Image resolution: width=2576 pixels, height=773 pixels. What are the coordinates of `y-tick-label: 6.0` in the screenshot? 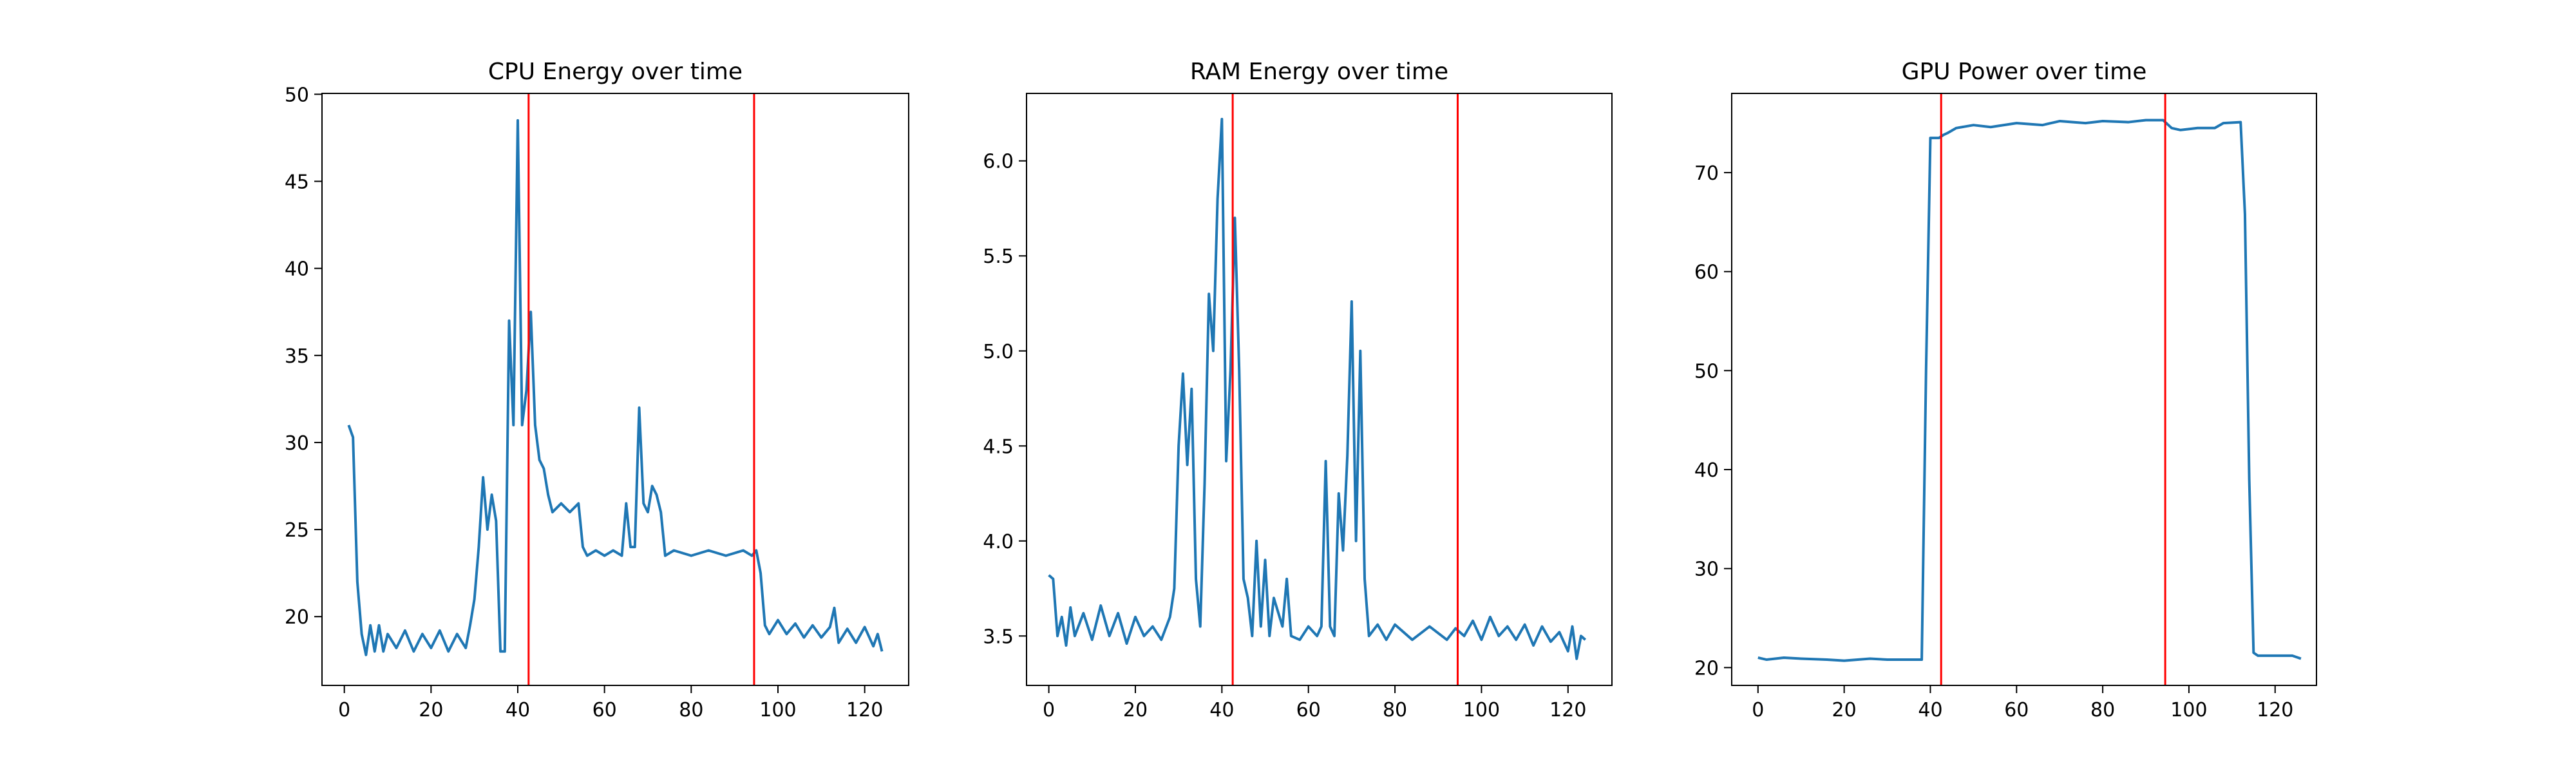 It's located at (999, 162).